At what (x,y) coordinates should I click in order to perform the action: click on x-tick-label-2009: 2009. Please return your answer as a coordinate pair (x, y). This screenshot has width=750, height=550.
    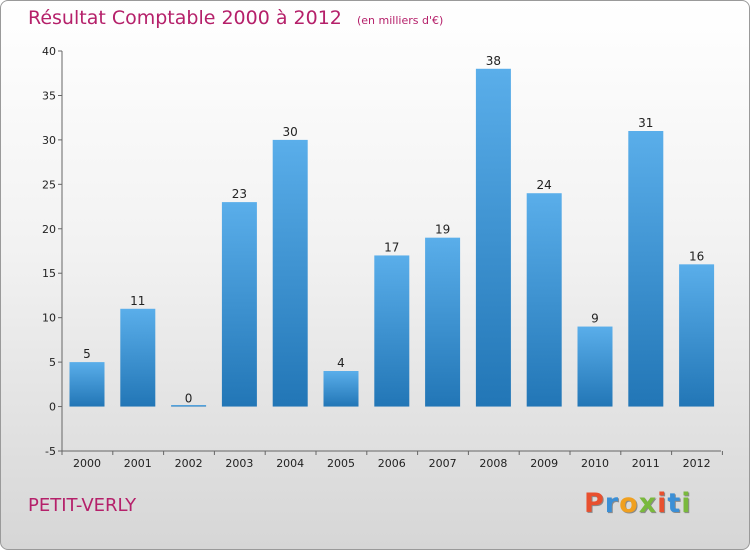
    Looking at the image, I should click on (544, 463).